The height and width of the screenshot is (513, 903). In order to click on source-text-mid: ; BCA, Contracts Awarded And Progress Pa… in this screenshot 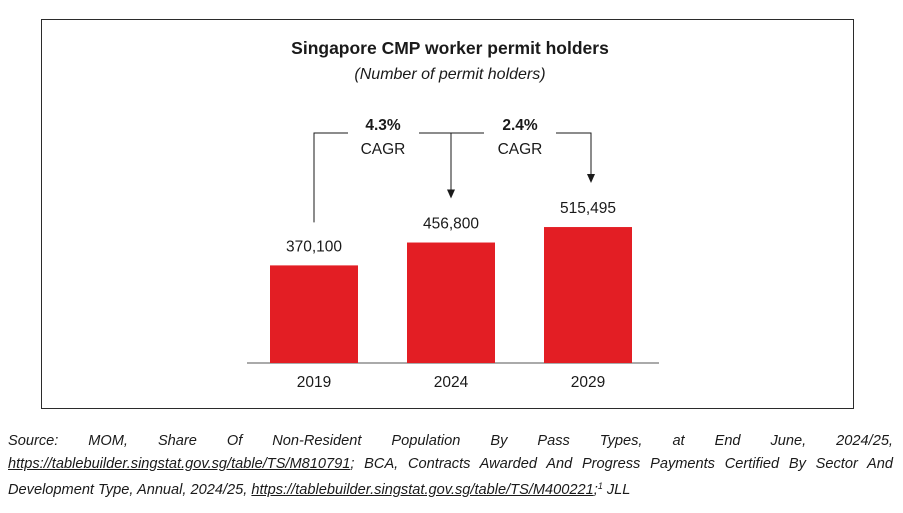, I will do `click(450, 477)`.